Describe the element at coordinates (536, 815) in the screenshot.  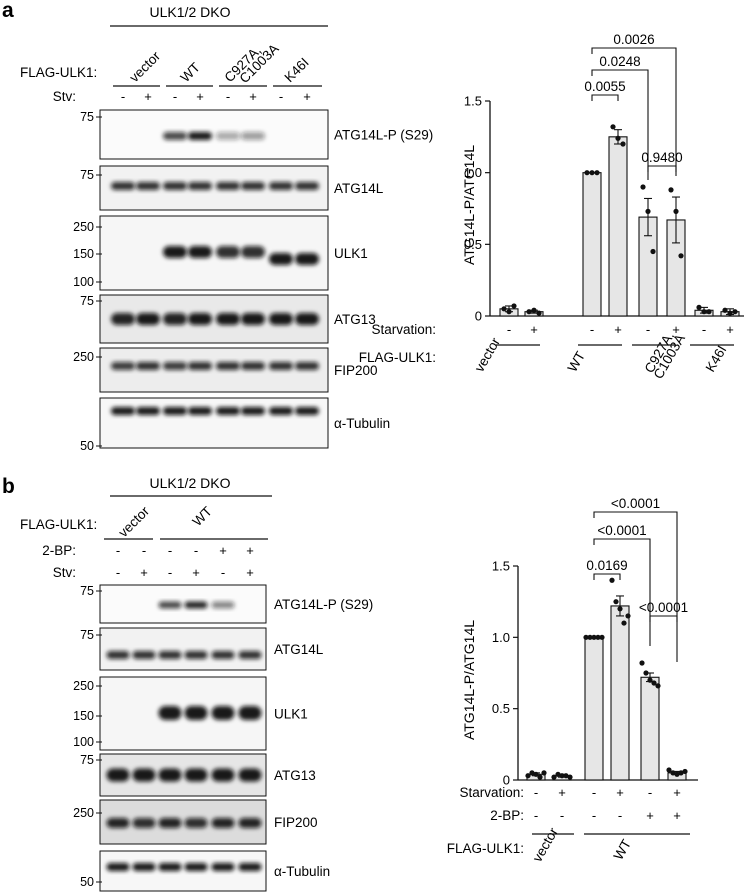
I see `2bp-sign: -` at that location.